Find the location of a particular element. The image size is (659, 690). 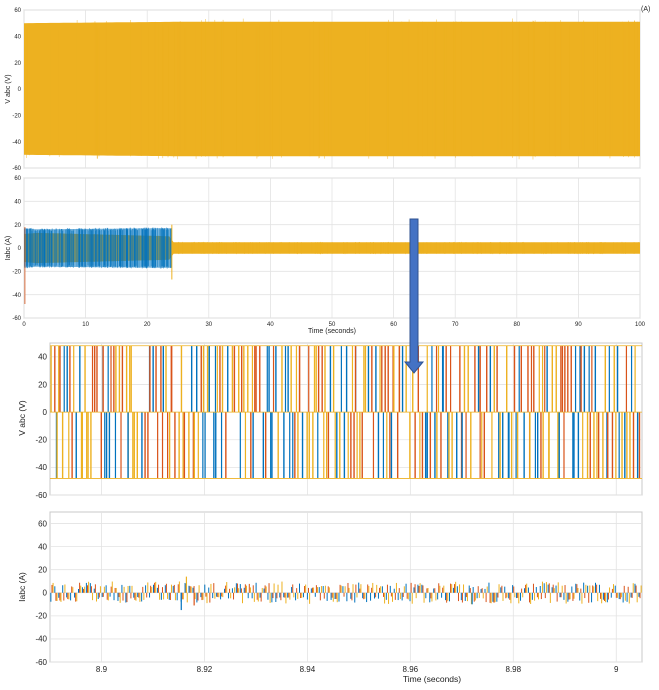

zoom-arrow is located at coordinates (414, 296).